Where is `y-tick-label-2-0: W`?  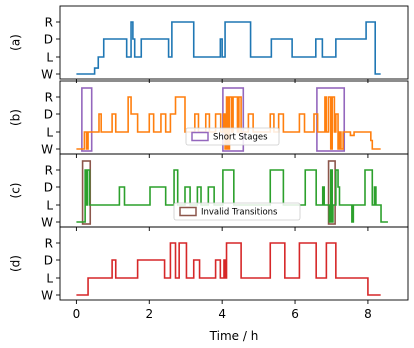 y-tick-label-2-0: W is located at coordinates (47, 223).